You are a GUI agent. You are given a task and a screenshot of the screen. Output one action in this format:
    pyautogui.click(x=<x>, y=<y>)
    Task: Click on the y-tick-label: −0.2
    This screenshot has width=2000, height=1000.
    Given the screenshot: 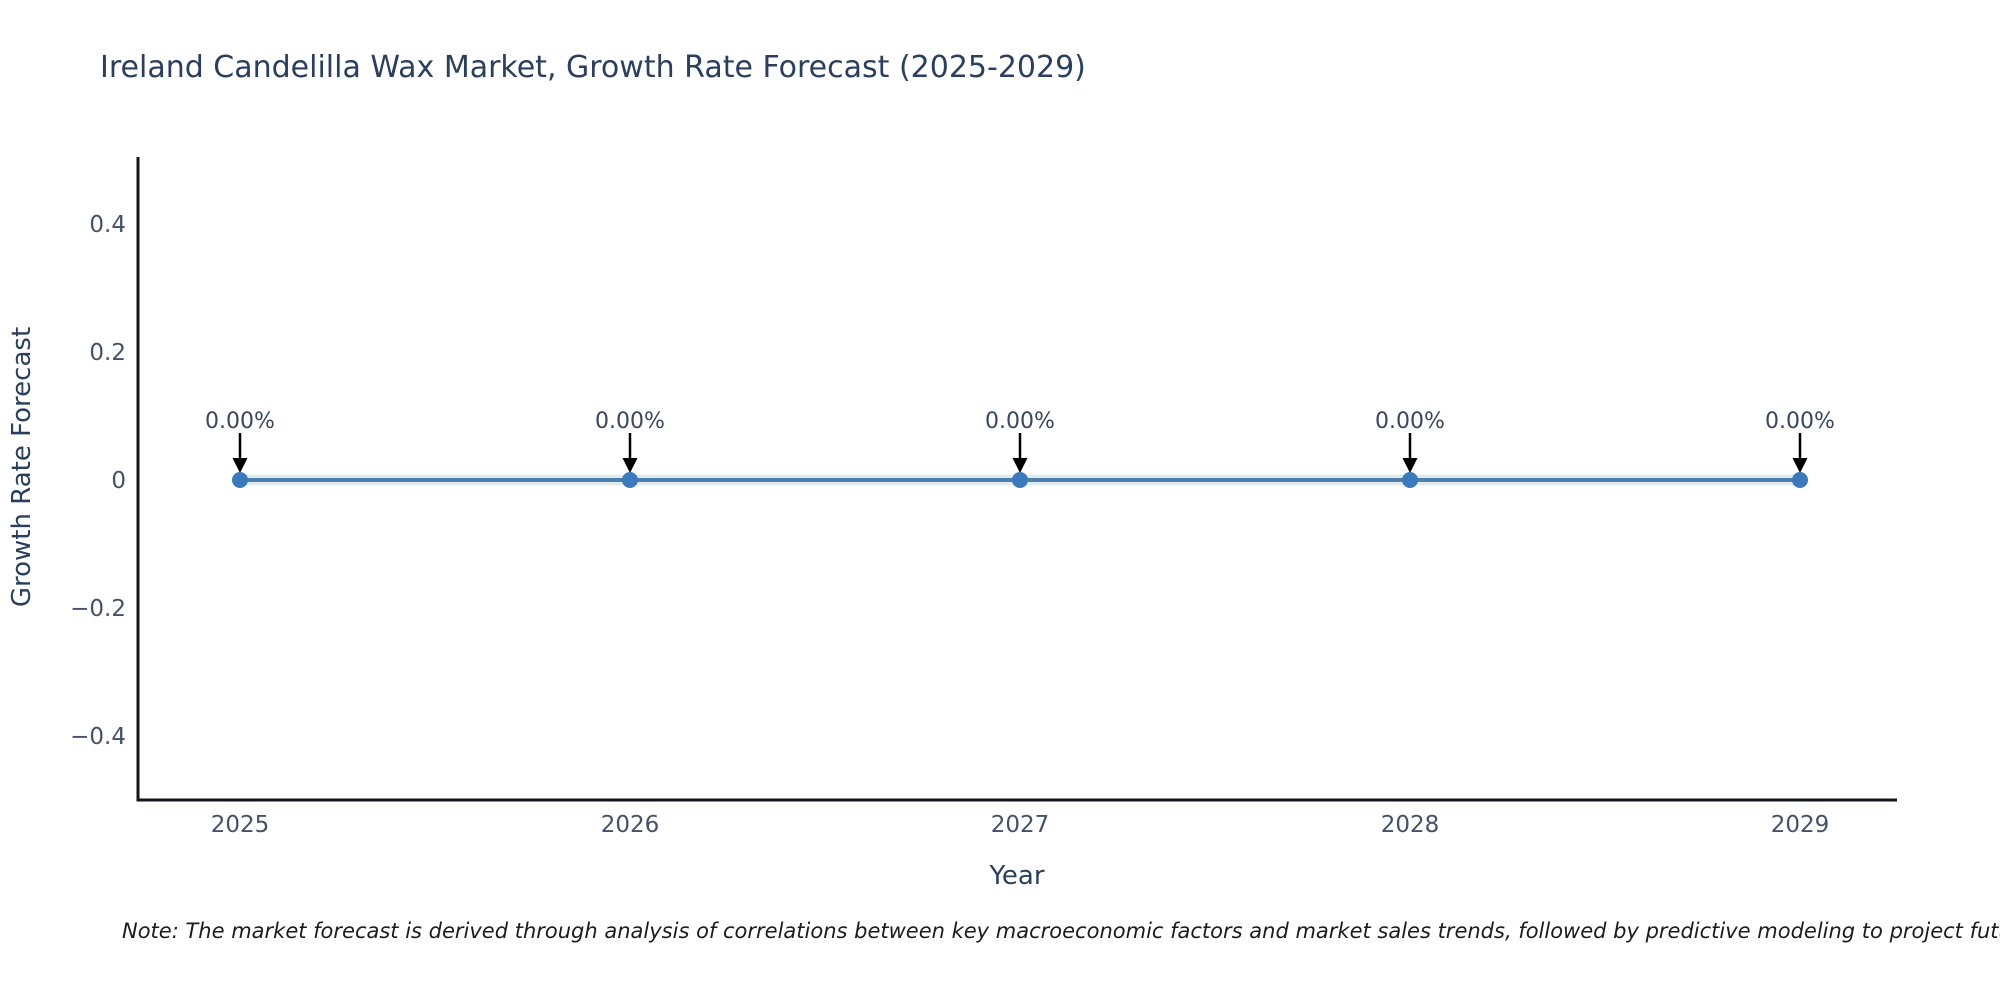 What is the action you would take?
    pyautogui.click(x=98, y=609)
    